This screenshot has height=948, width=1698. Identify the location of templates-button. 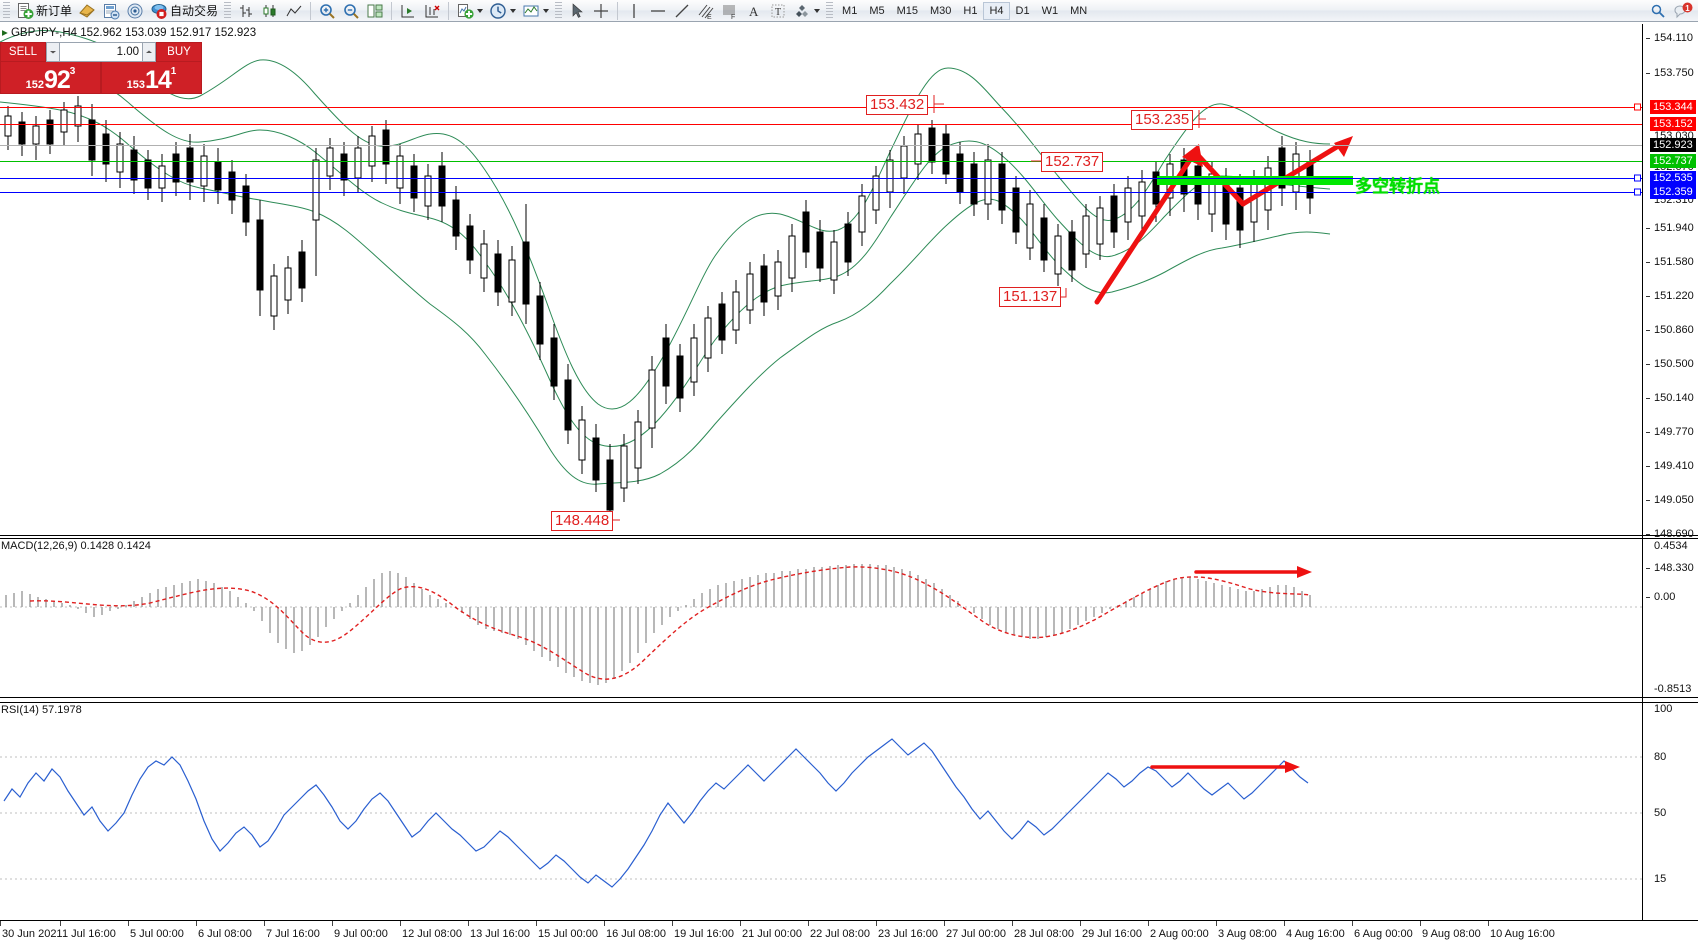
(535, 11).